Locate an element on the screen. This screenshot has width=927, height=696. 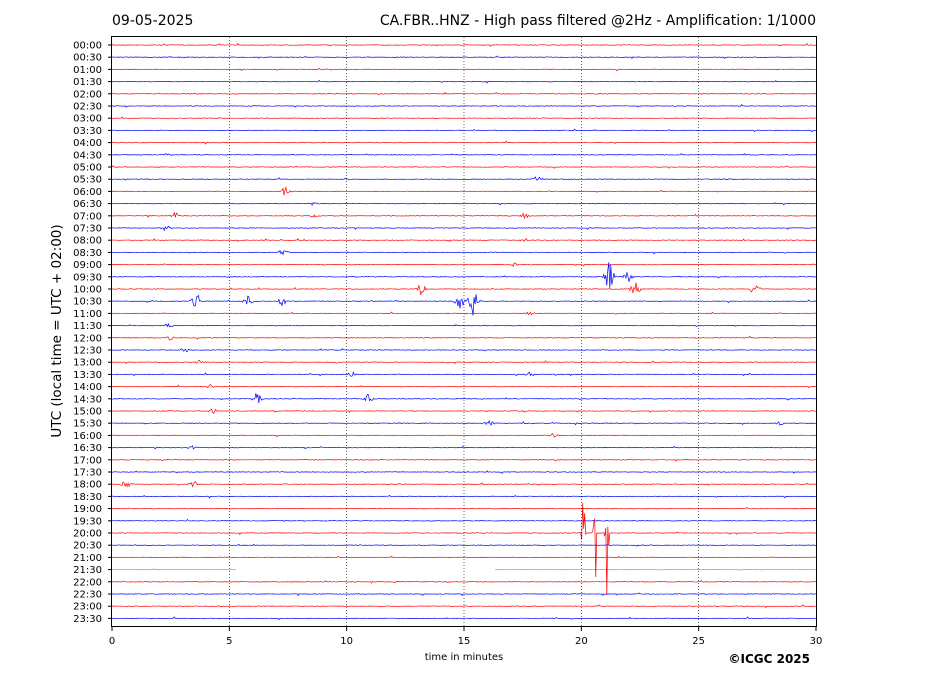
y-tick-label: 22:00 is located at coordinates (87, 582).